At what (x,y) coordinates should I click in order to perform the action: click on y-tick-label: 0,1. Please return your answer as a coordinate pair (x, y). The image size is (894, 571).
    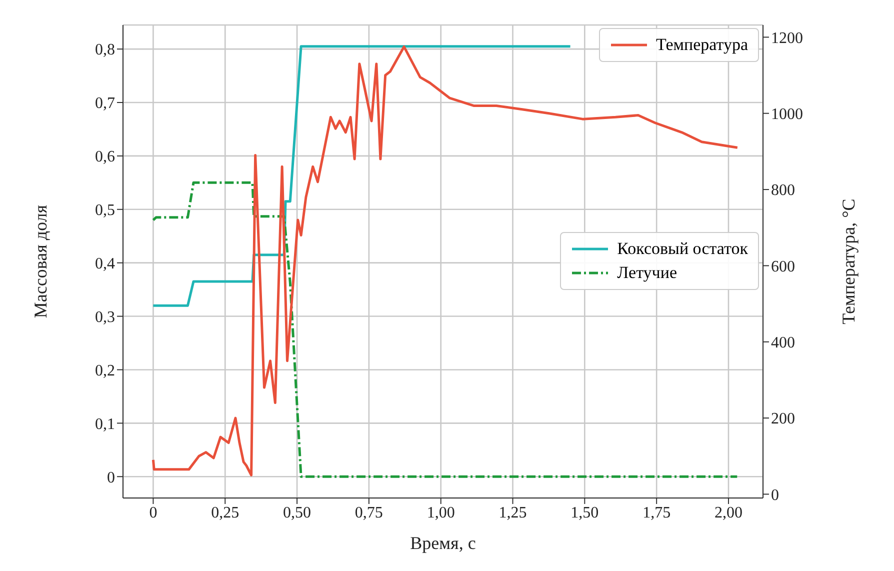
    Looking at the image, I should click on (105, 424).